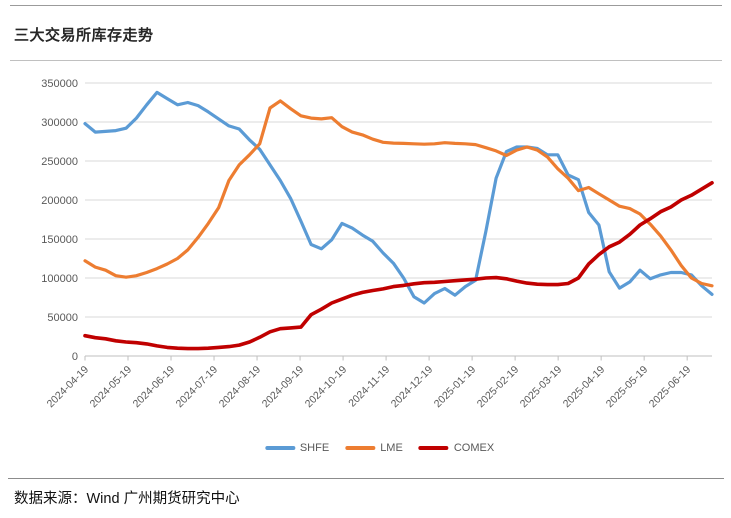  Describe the element at coordinates (127, 499) in the screenshot. I see `source-note: 数据来源：Wind 广州期货研究中心` at that location.